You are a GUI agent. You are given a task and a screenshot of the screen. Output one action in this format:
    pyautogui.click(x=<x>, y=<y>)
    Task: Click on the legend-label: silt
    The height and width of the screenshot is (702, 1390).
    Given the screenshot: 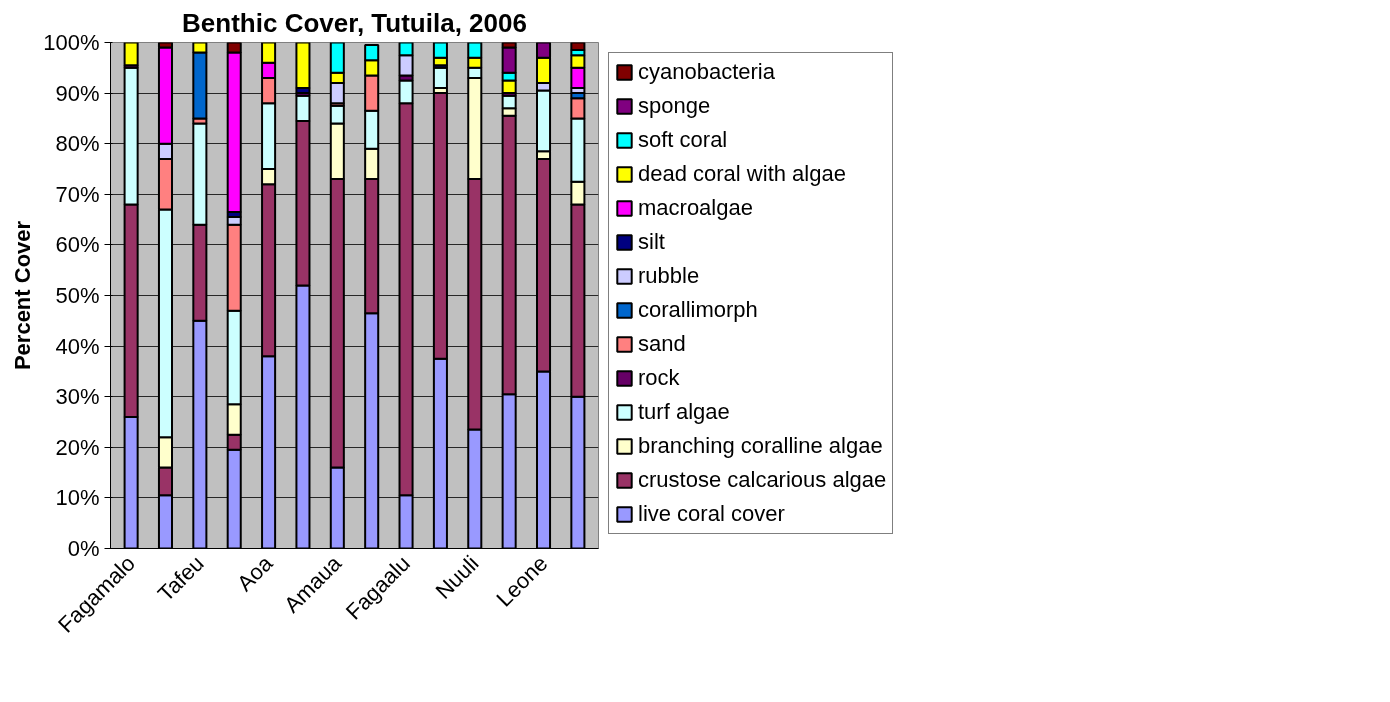 What is the action you would take?
    pyautogui.click(x=651, y=242)
    